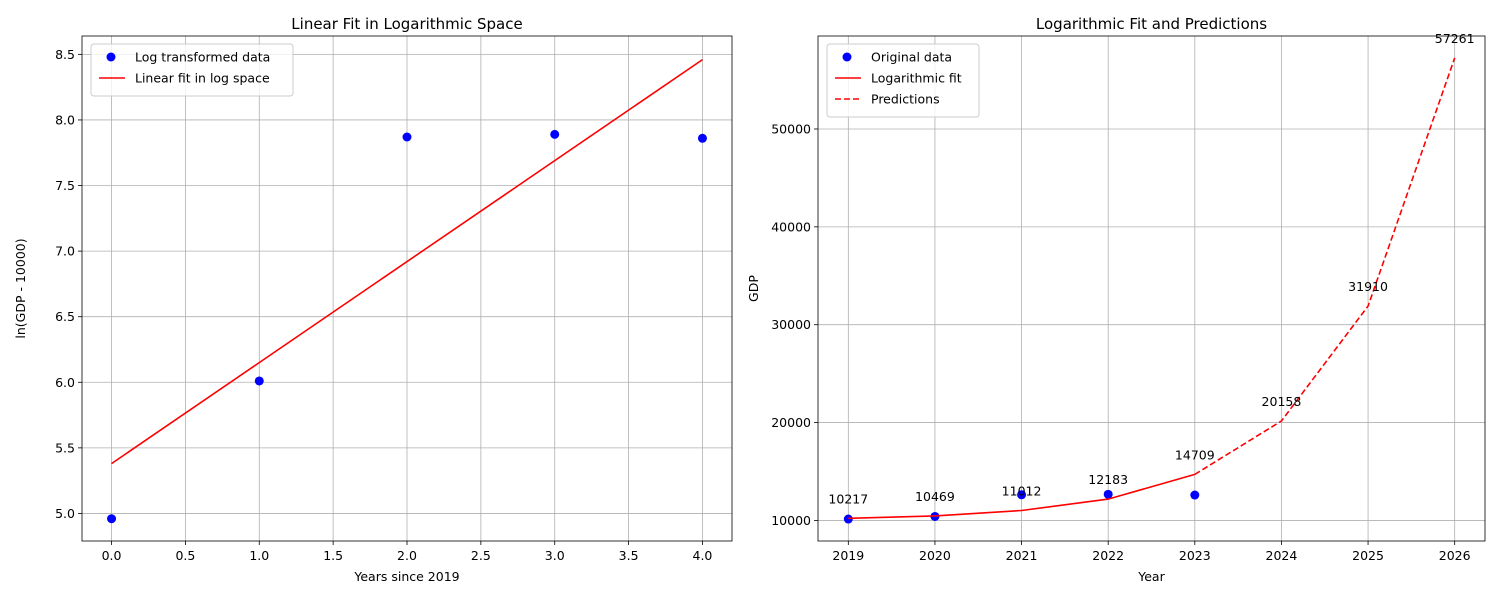  I want to click on chart-title: Linear Fit in Logarithmic Space, so click(406, 24).